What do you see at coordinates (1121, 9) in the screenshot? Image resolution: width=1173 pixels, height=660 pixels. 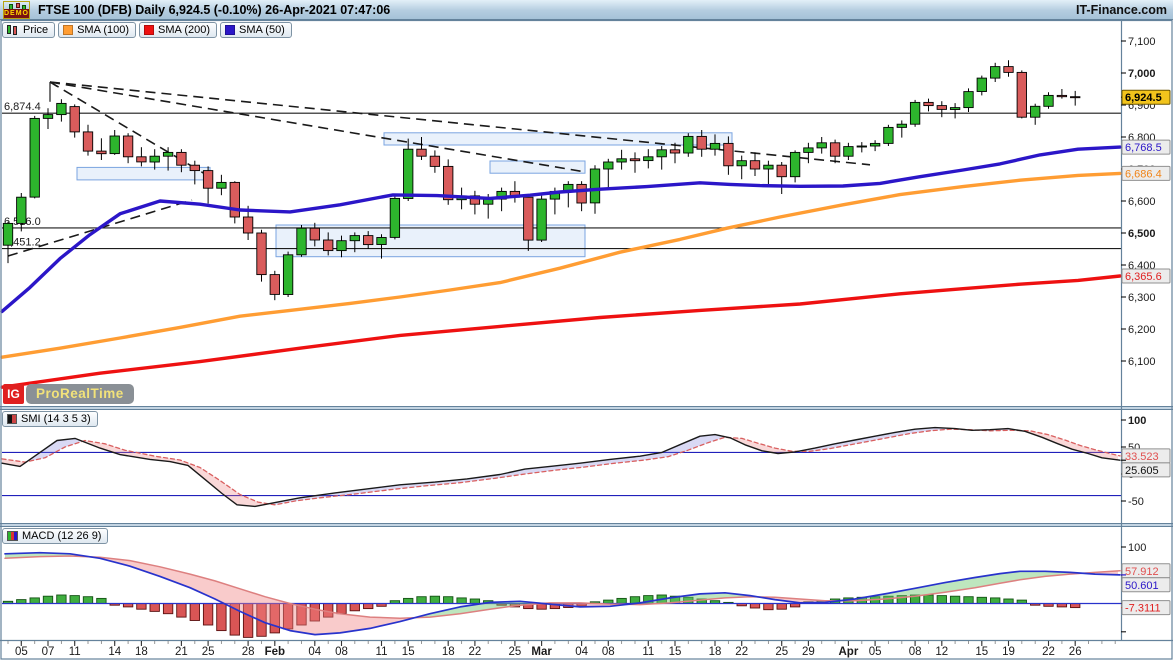 I see `brand-link: IT-Finance.com` at bounding box center [1121, 9].